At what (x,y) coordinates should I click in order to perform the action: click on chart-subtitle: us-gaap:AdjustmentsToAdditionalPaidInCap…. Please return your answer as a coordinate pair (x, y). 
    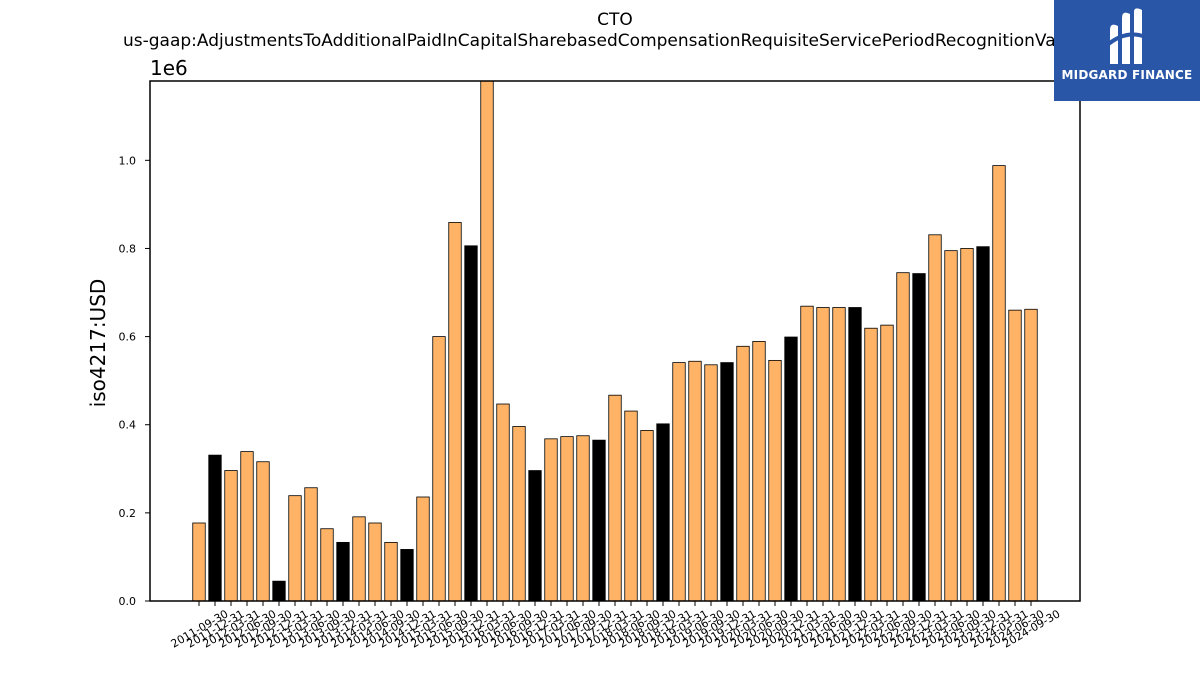
    Looking at the image, I should click on (602, 41).